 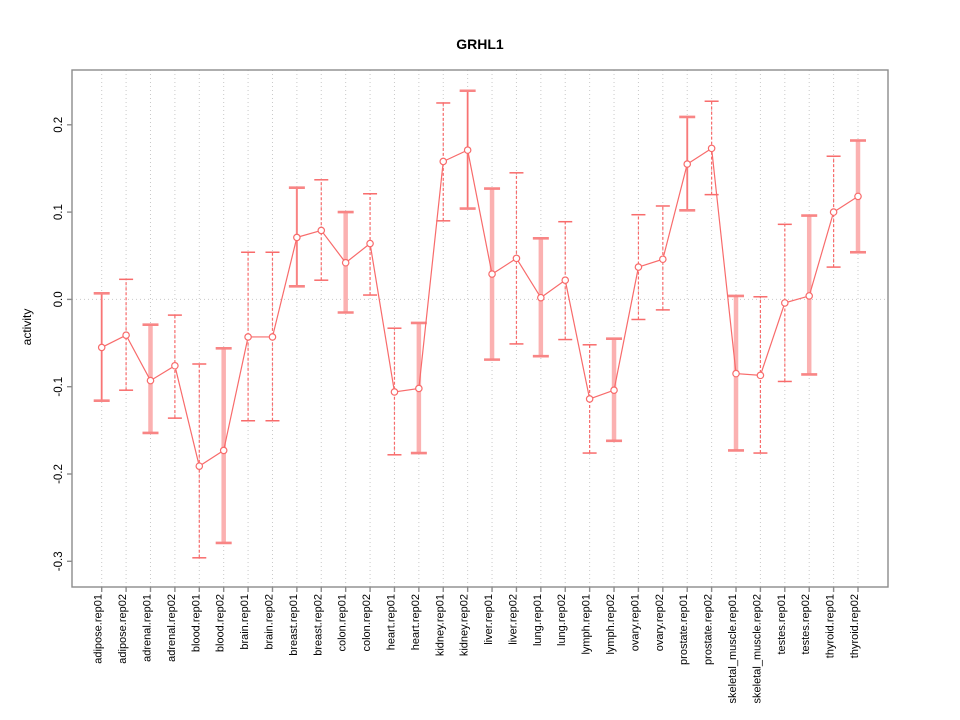 What do you see at coordinates (587, 624) in the screenshot?
I see `x-tick-label: lymph.rep01` at bounding box center [587, 624].